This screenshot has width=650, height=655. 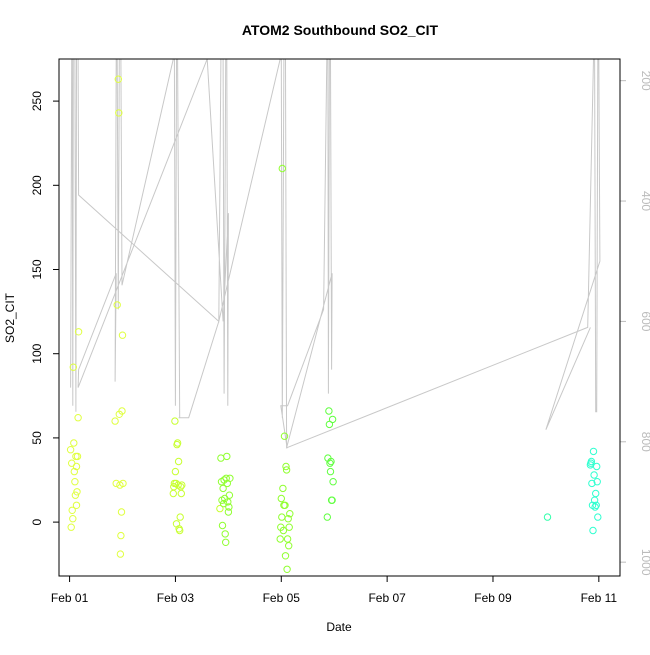 I want to click on x-tick-label: Feb 01, so click(x=70, y=598).